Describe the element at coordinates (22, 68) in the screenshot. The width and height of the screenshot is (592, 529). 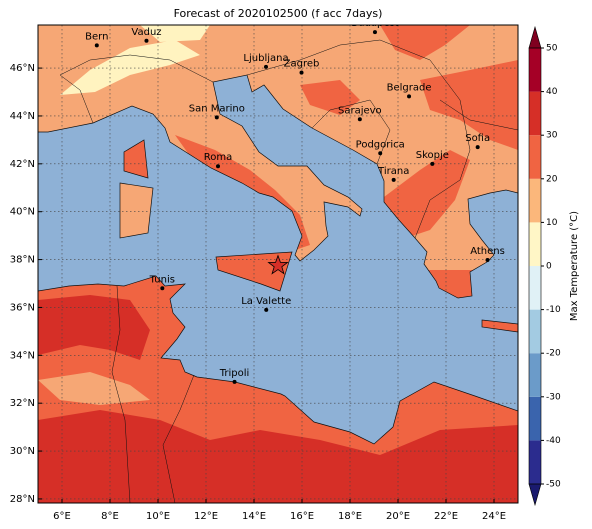
I see `lat-tick-label: 46°N` at that location.